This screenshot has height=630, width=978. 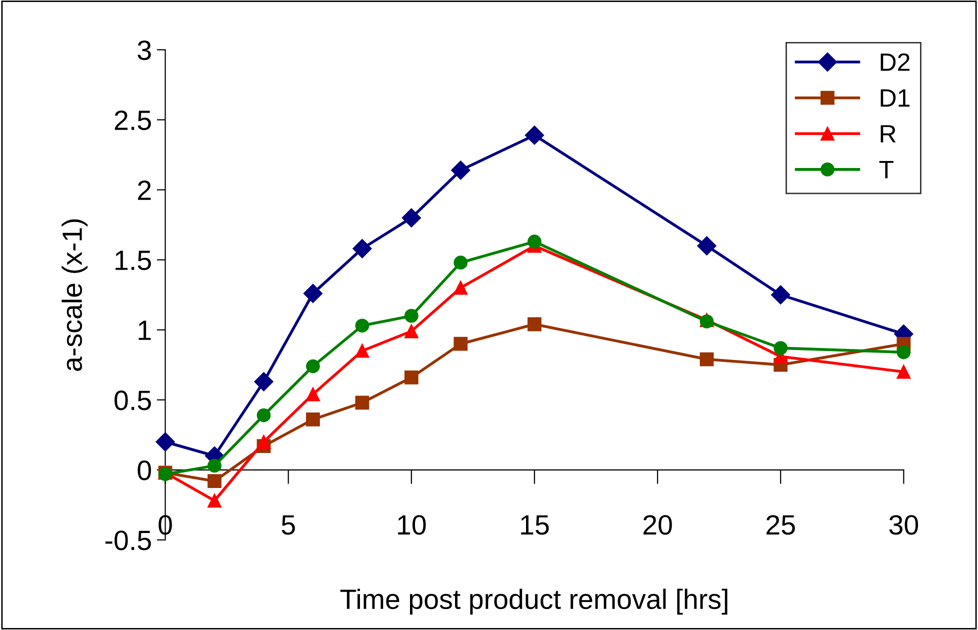 What do you see at coordinates (895, 98) in the screenshot?
I see `legend-label: D1` at bounding box center [895, 98].